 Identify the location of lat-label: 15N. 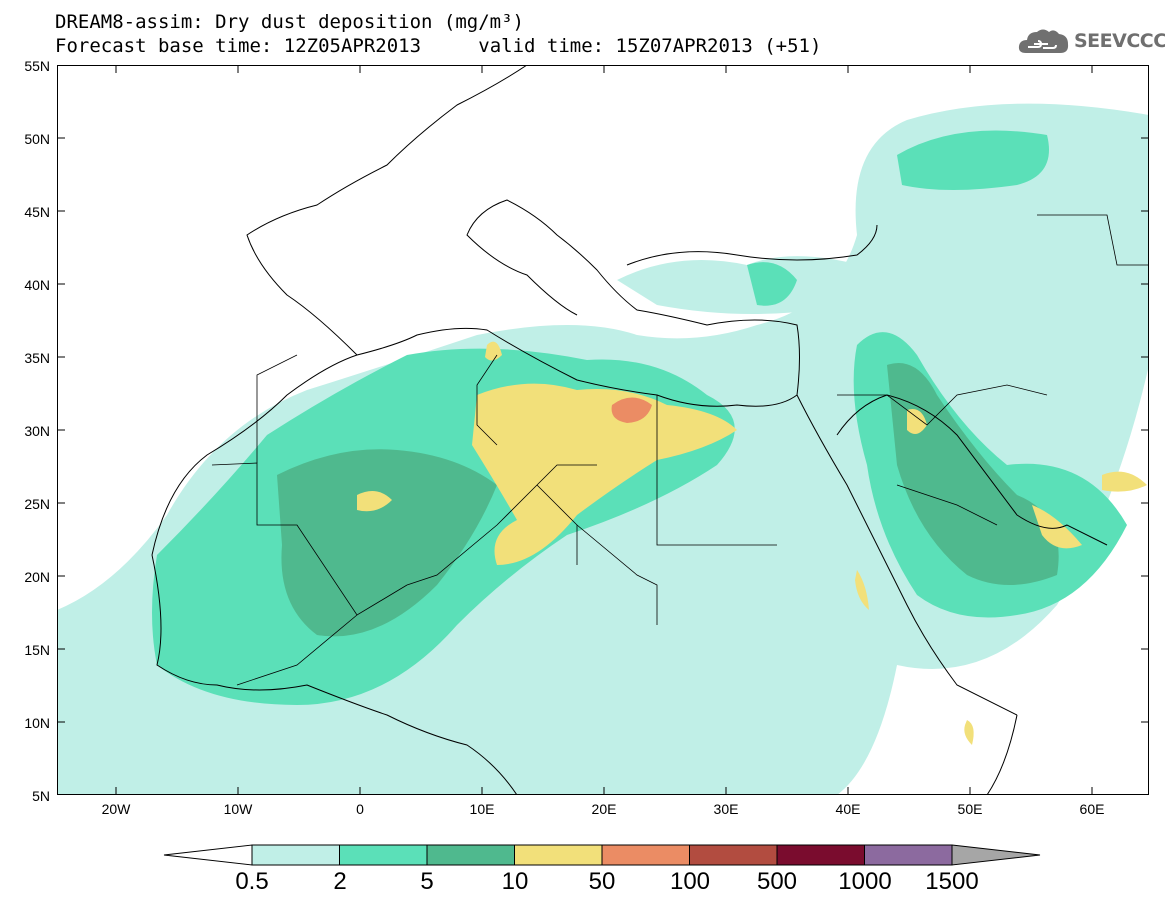
(37, 650).